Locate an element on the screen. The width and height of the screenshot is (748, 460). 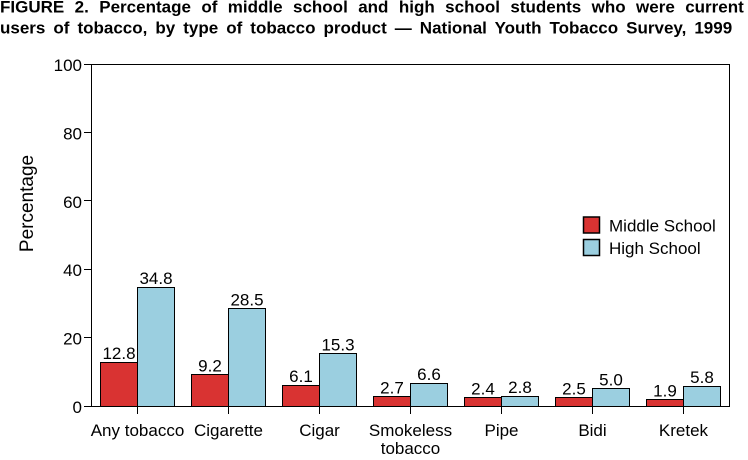
svg-text: Percentage is located at coordinates (27, 203).